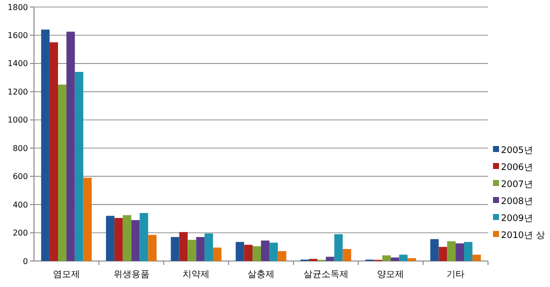 The height and width of the screenshot is (287, 550). I want to click on legend-label: 2010년 상, so click(523, 236).